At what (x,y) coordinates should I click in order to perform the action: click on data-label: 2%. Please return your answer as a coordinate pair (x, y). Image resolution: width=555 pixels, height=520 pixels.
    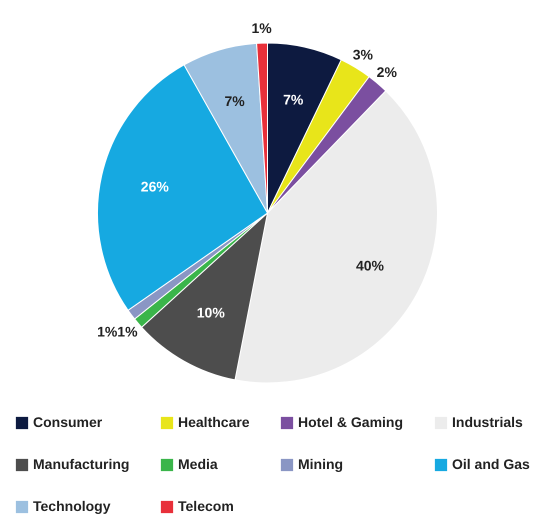
    Looking at the image, I should click on (387, 72).